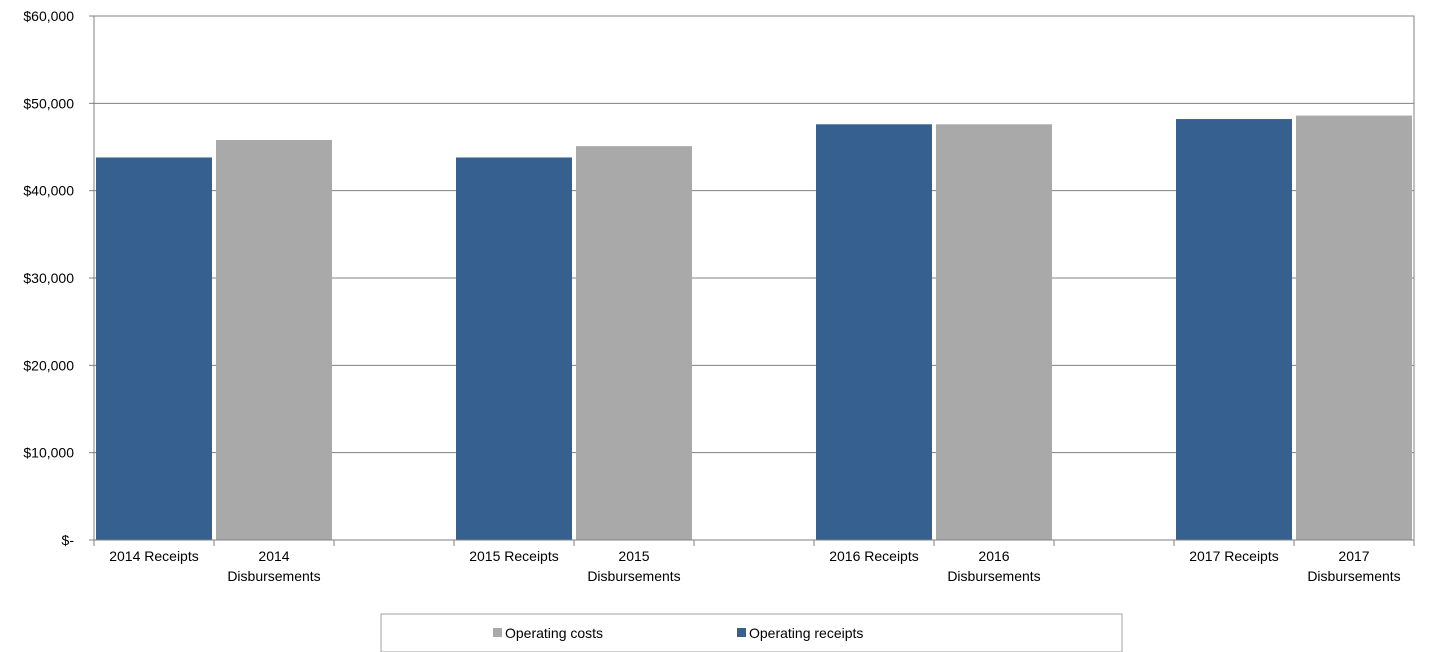 The height and width of the screenshot is (652, 1429). I want to click on x-tick-label: 2016 Receipts, so click(874, 556).